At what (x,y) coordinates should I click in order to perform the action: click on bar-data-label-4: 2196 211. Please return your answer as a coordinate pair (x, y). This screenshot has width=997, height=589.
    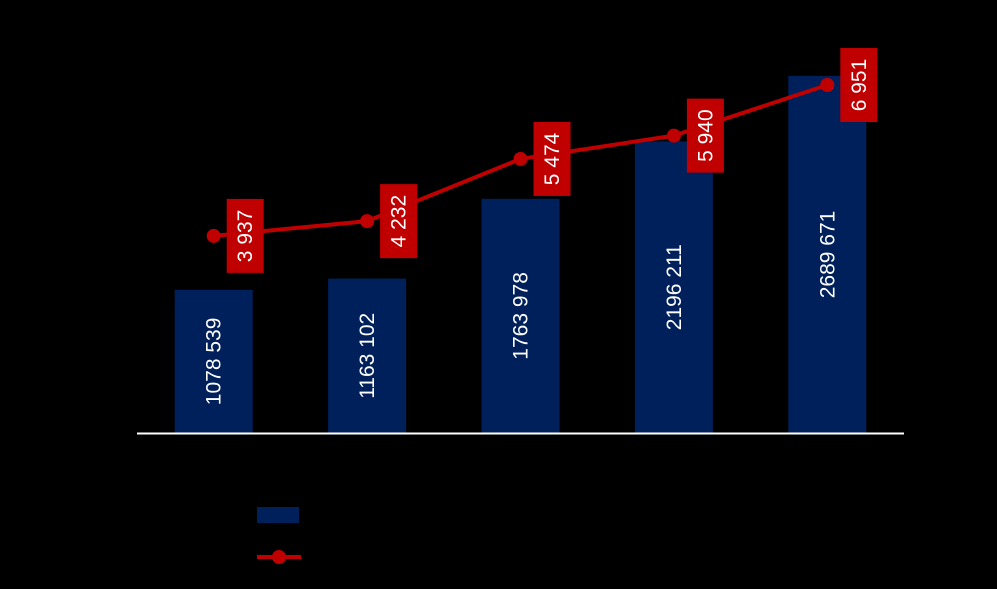
    Looking at the image, I should click on (674, 287).